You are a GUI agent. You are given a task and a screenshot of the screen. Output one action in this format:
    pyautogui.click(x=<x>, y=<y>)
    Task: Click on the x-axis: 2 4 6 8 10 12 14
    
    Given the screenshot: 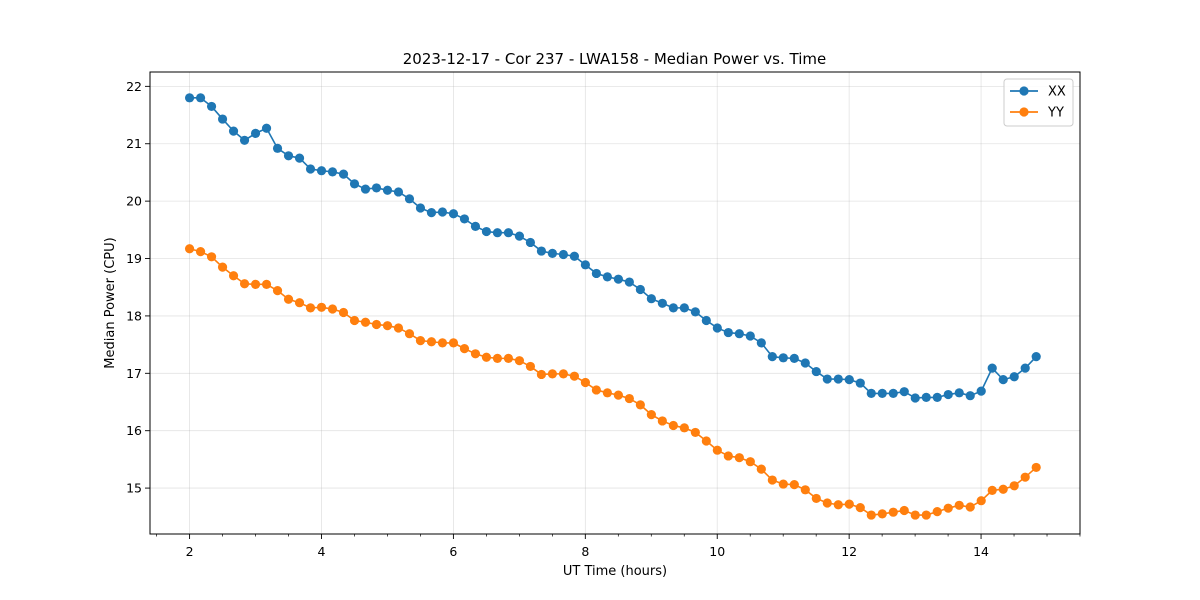 What is the action you would take?
    pyautogui.click(x=618, y=546)
    